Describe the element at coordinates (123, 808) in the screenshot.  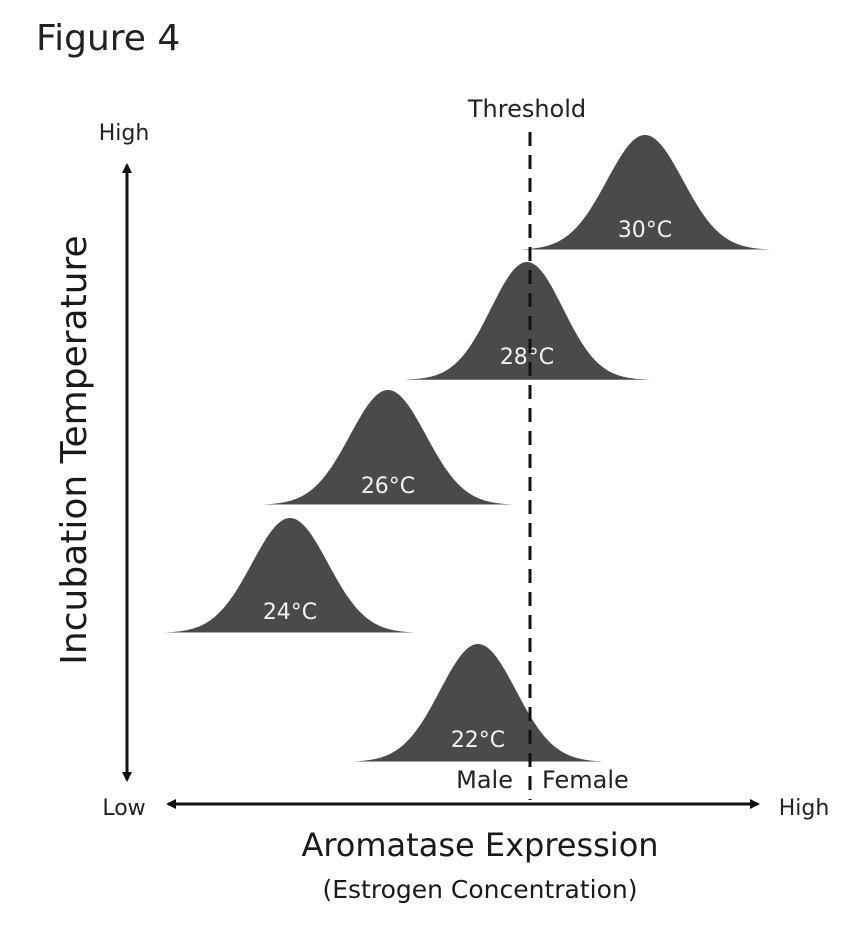
I see `x-axis-low-label: Low` at that location.